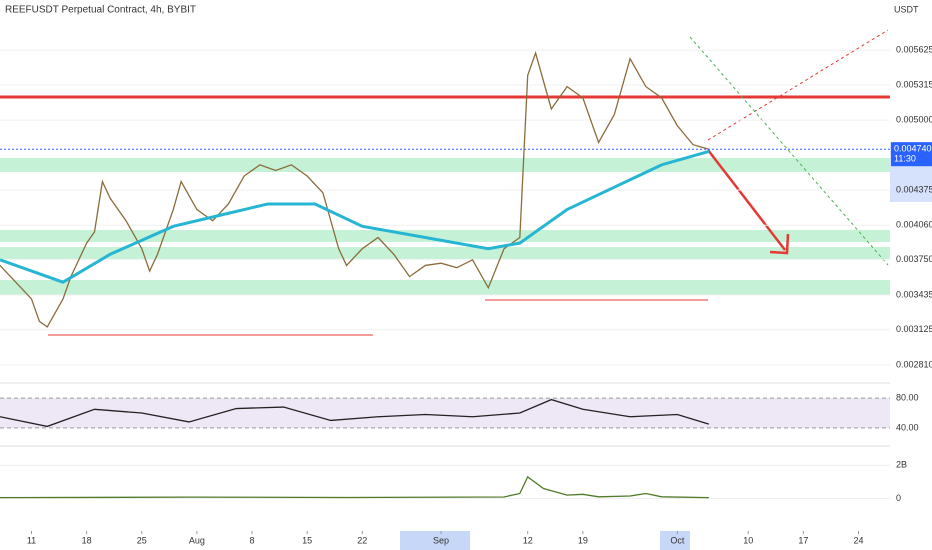 The width and height of the screenshot is (932, 550). Describe the element at coordinates (779, 244) in the screenshot. I see `arrow-head` at that location.